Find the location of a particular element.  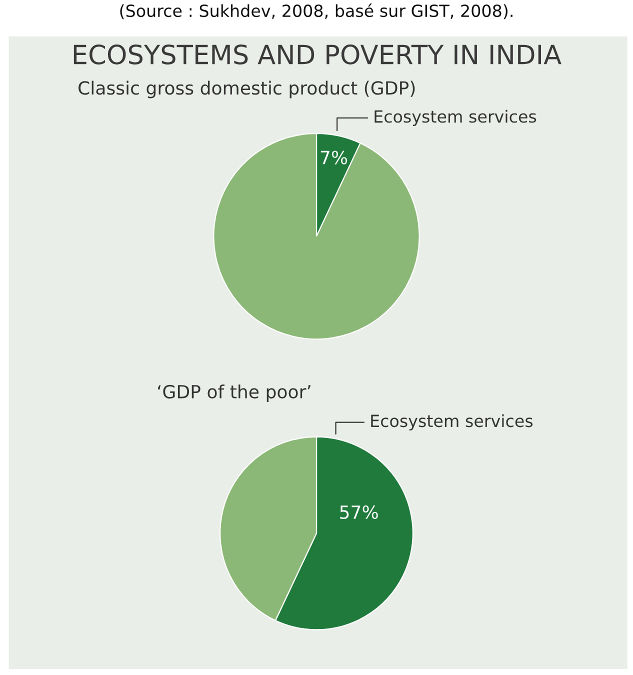

text: (Source : Sukhdev, 2008, basé sur GIST, 2008). is located at coordinates (316, 12).